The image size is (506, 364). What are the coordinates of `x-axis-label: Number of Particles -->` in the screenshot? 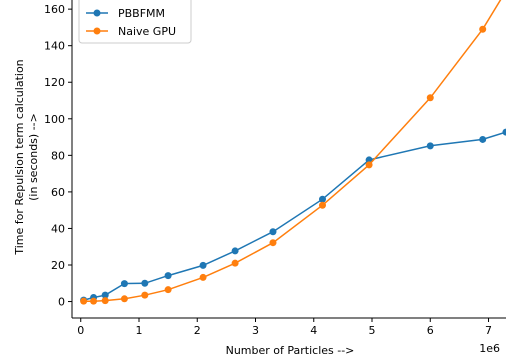 It's located at (290, 350).